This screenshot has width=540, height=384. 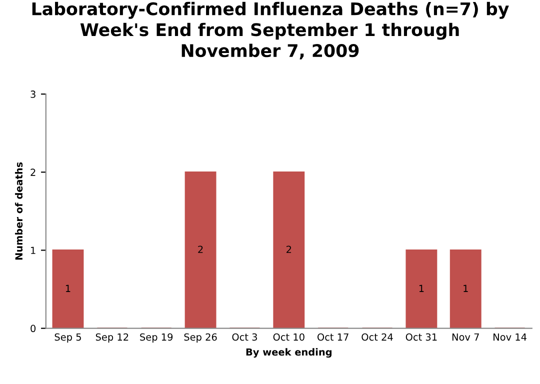 I want to click on x-tick-label: Oct 3, so click(x=244, y=337).